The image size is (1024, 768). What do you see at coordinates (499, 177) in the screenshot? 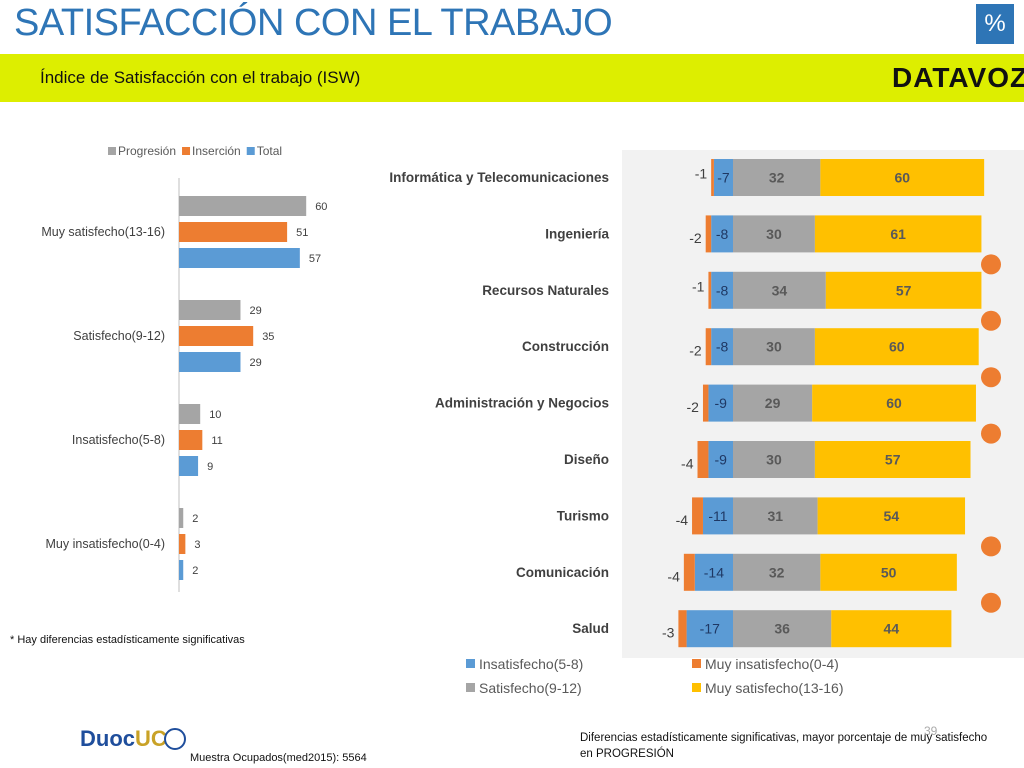
I see `category-label-informatica-y-telecomunicaciones: Informática y Telecomunicaciones` at bounding box center [499, 177].